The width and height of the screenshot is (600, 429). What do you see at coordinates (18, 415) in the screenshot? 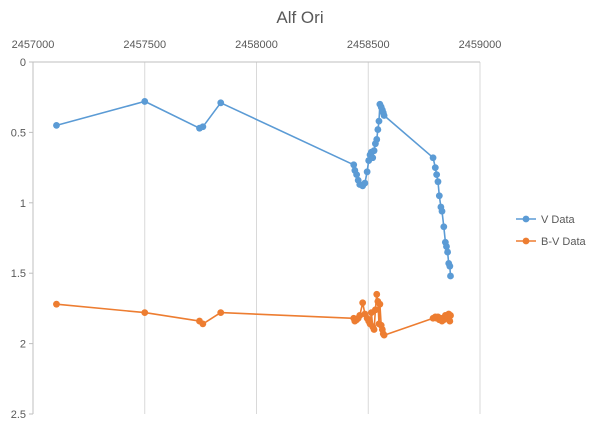
I see `y-tick-label: 2.5` at bounding box center [18, 415].